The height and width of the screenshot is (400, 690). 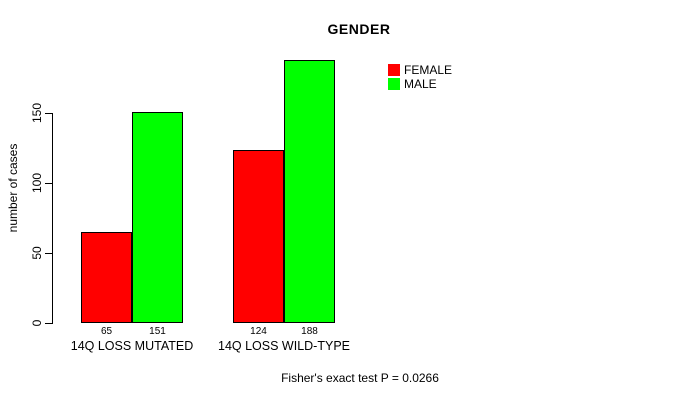 What do you see at coordinates (284, 346) in the screenshot?
I see `category-label: 14Q LOSS WILD-TYPE` at bounding box center [284, 346].